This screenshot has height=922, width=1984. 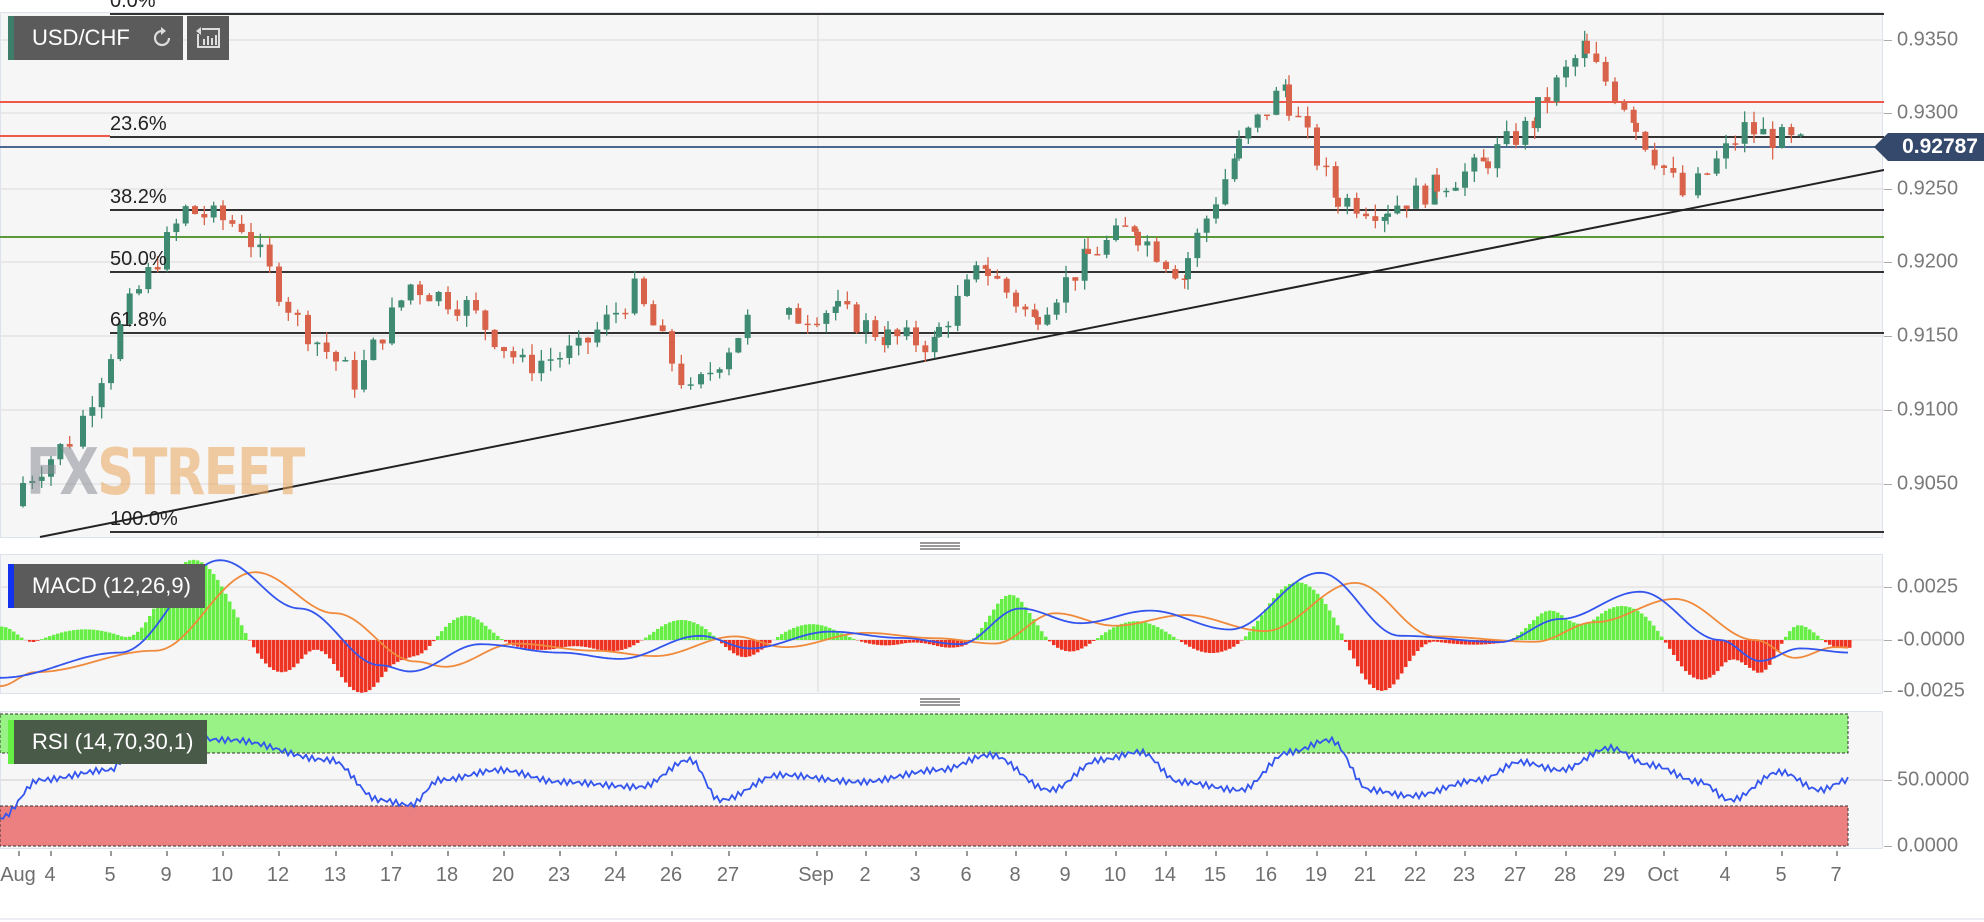 I want to click on time-label: Oct, so click(x=1663, y=875).